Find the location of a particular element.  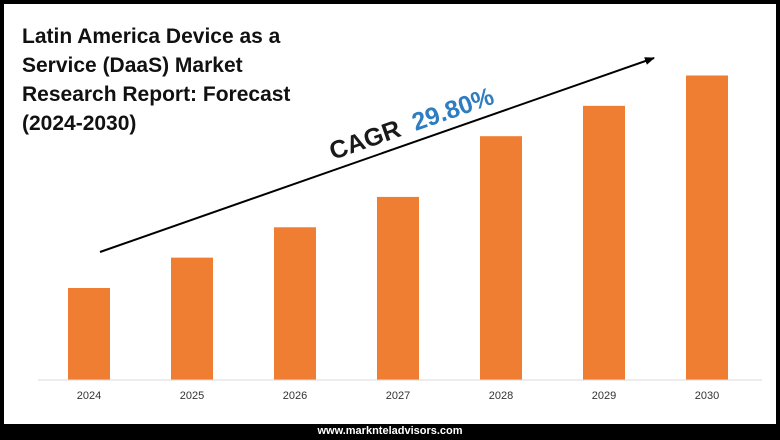

cagr-annotation: CAGR 29.80% is located at coordinates (412, 123).